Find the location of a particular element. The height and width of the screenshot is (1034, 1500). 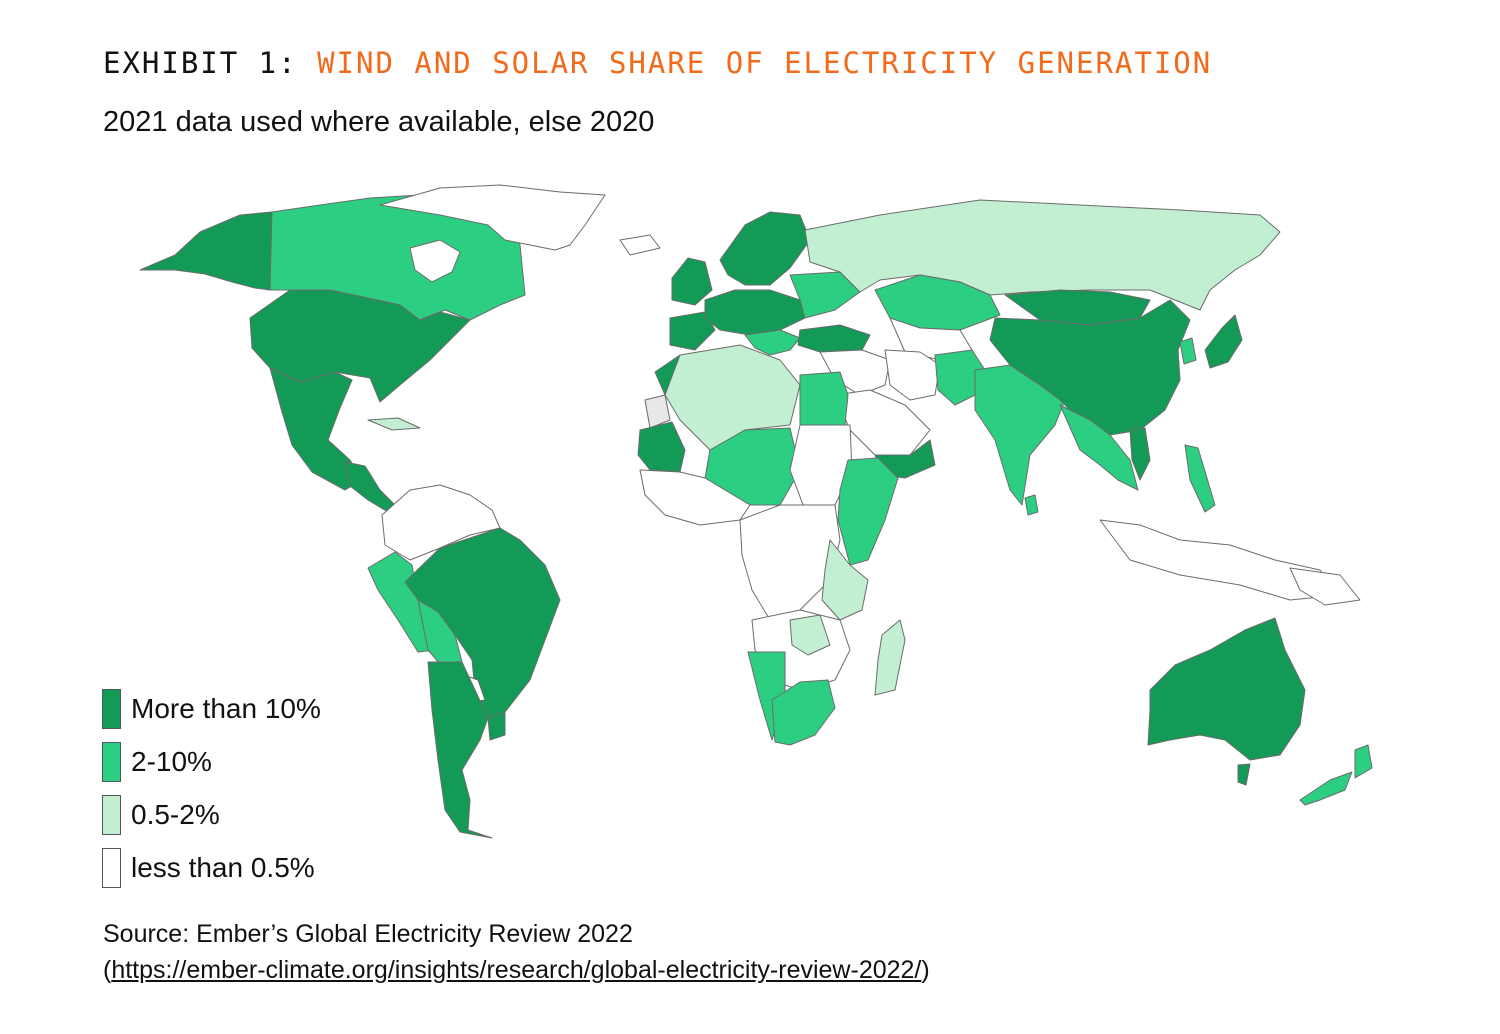

close-paren: ) is located at coordinates (925, 970).